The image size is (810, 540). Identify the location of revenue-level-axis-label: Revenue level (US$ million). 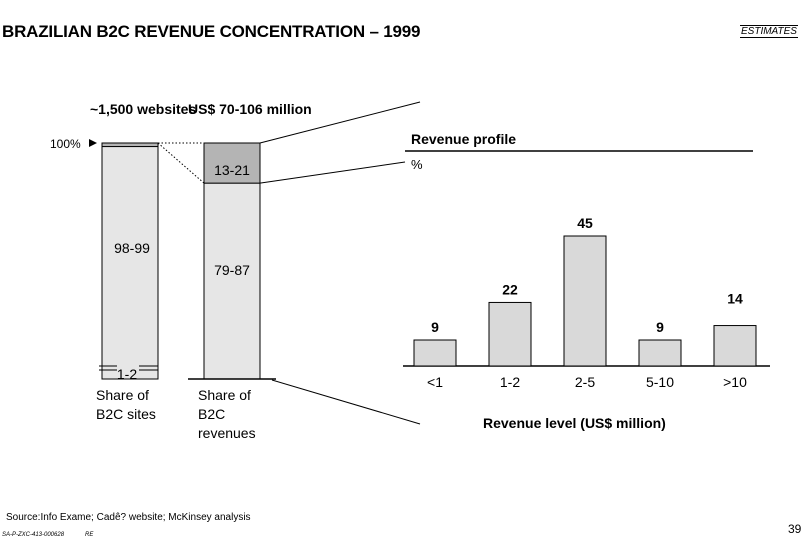
(574, 423).